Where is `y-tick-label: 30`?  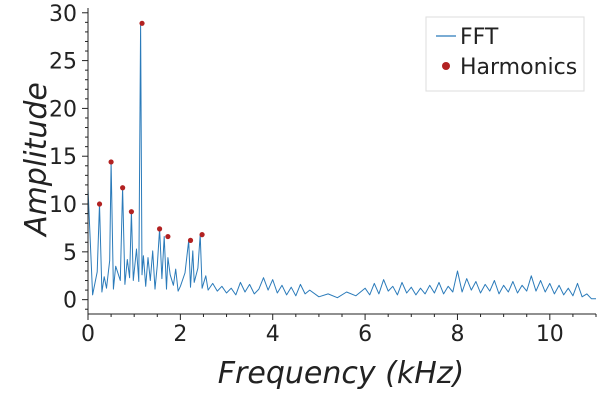
y-tick-label: 30 is located at coordinates (63, 14).